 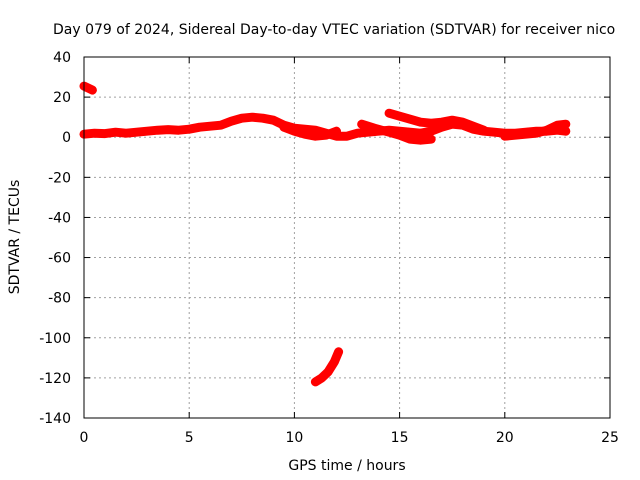 I want to click on y-tick-label: -40, so click(x=59, y=218).